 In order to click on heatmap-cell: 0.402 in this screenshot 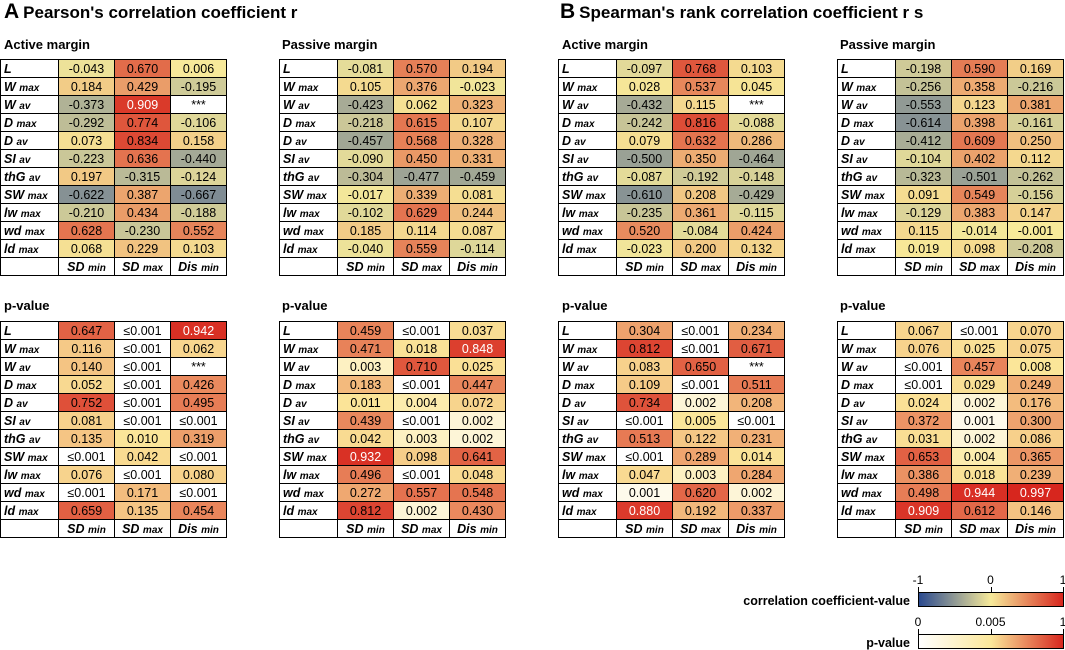, I will do `click(979, 158)`.